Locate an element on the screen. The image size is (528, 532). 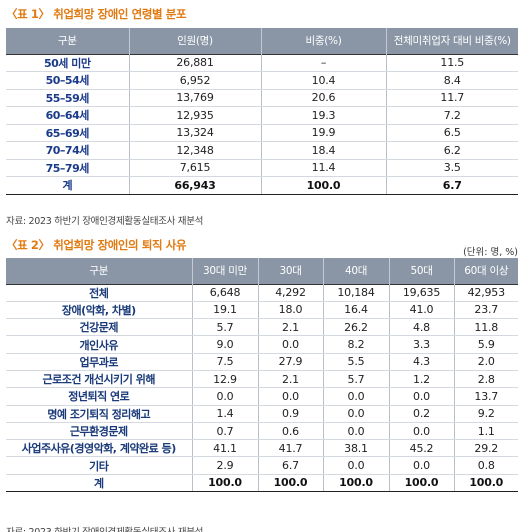
table-cell: 45.2 is located at coordinates (422, 448).